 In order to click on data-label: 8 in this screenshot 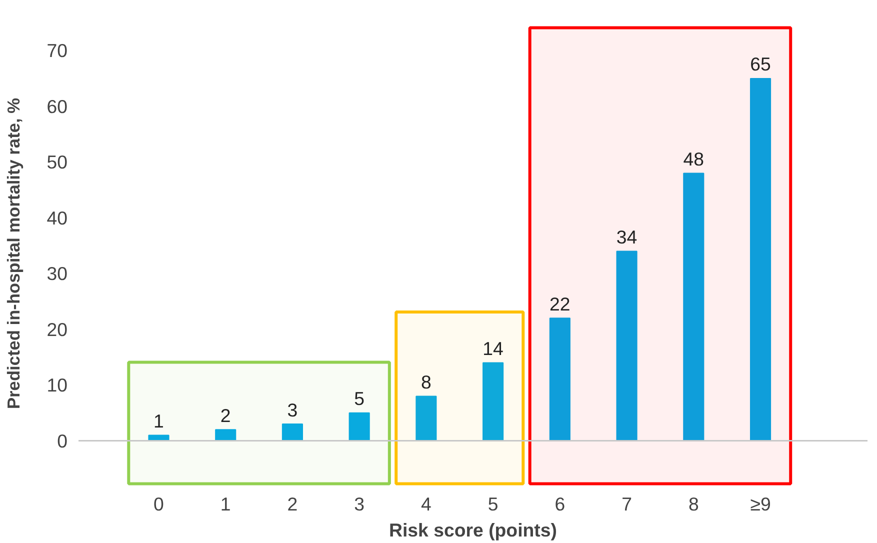, I will do `click(426, 381)`.